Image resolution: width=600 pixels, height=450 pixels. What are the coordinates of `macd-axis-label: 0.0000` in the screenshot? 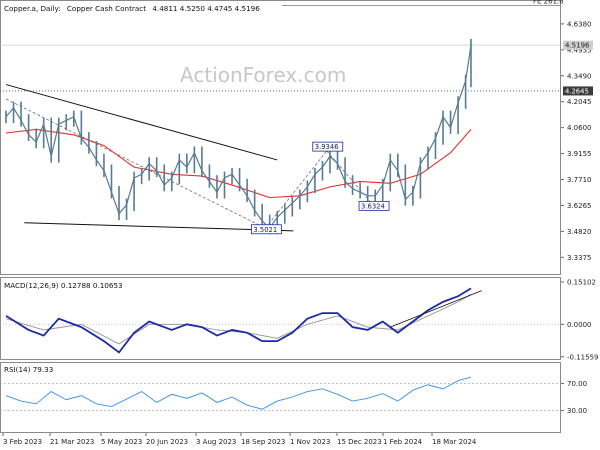 It's located at (579, 325).